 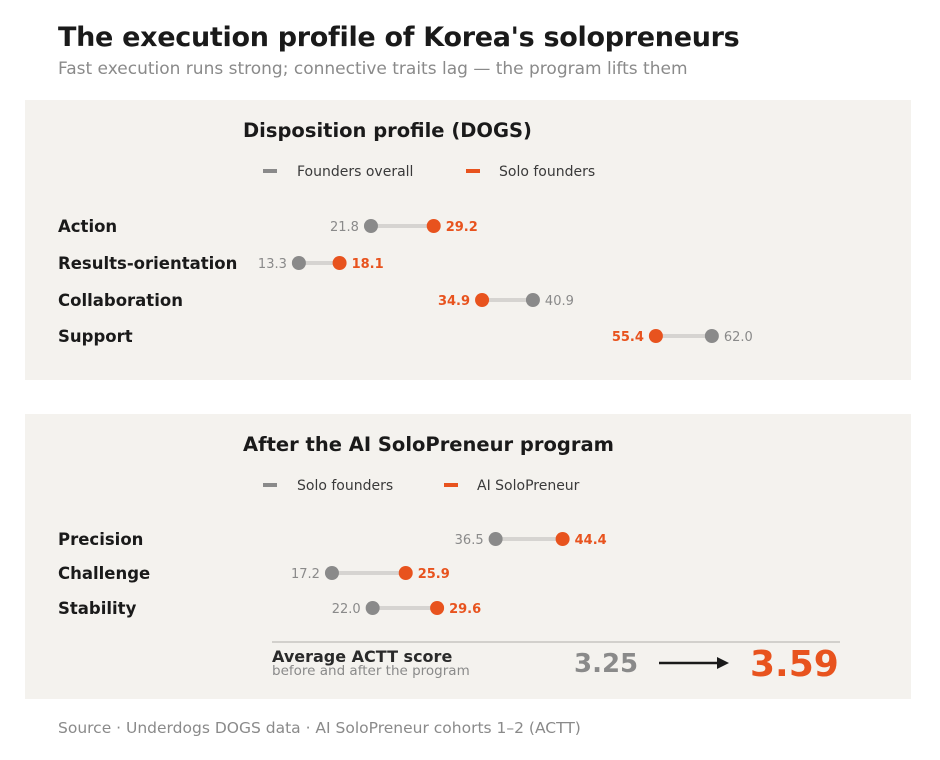 What do you see at coordinates (371, 671) in the screenshot?
I see `avg-score-subtitle: before and after the program` at bounding box center [371, 671].